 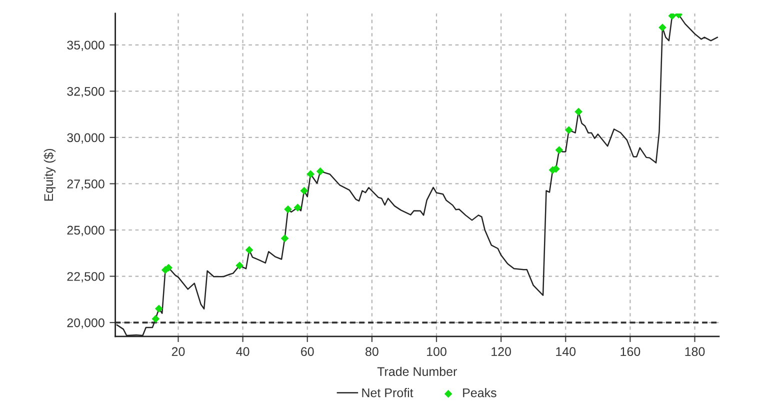 What do you see at coordinates (501, 351) in the screenshot?
I see `x-tick-label: 120` at bounding box center [501, 351].